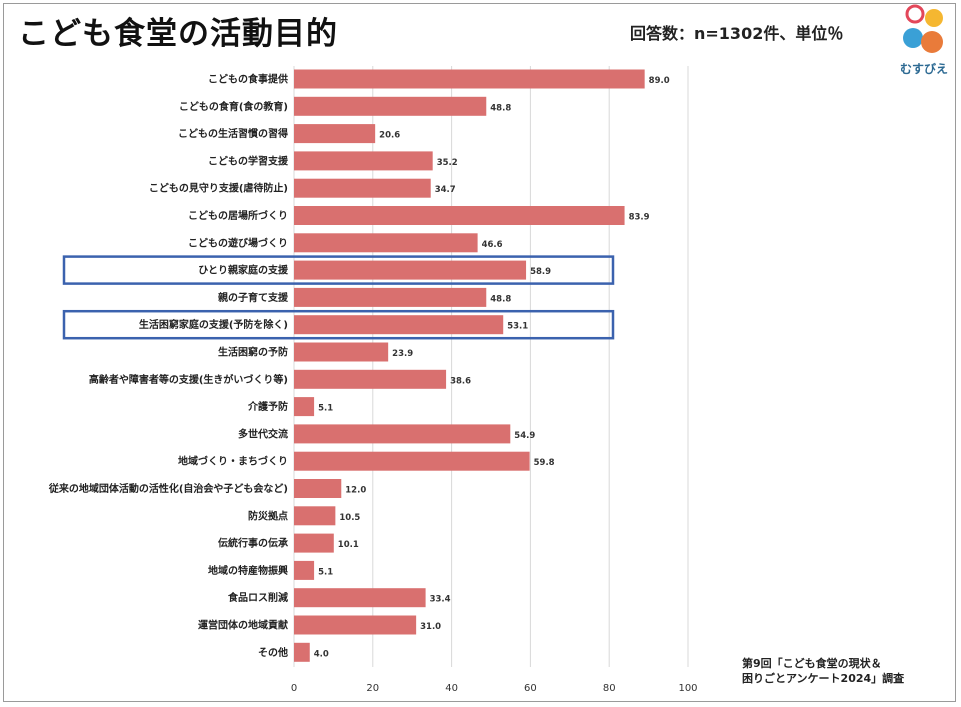 This screenshot has height=707, width=961. I want to click on category-label: ひとり親家庭の支援, so click(243, 270).